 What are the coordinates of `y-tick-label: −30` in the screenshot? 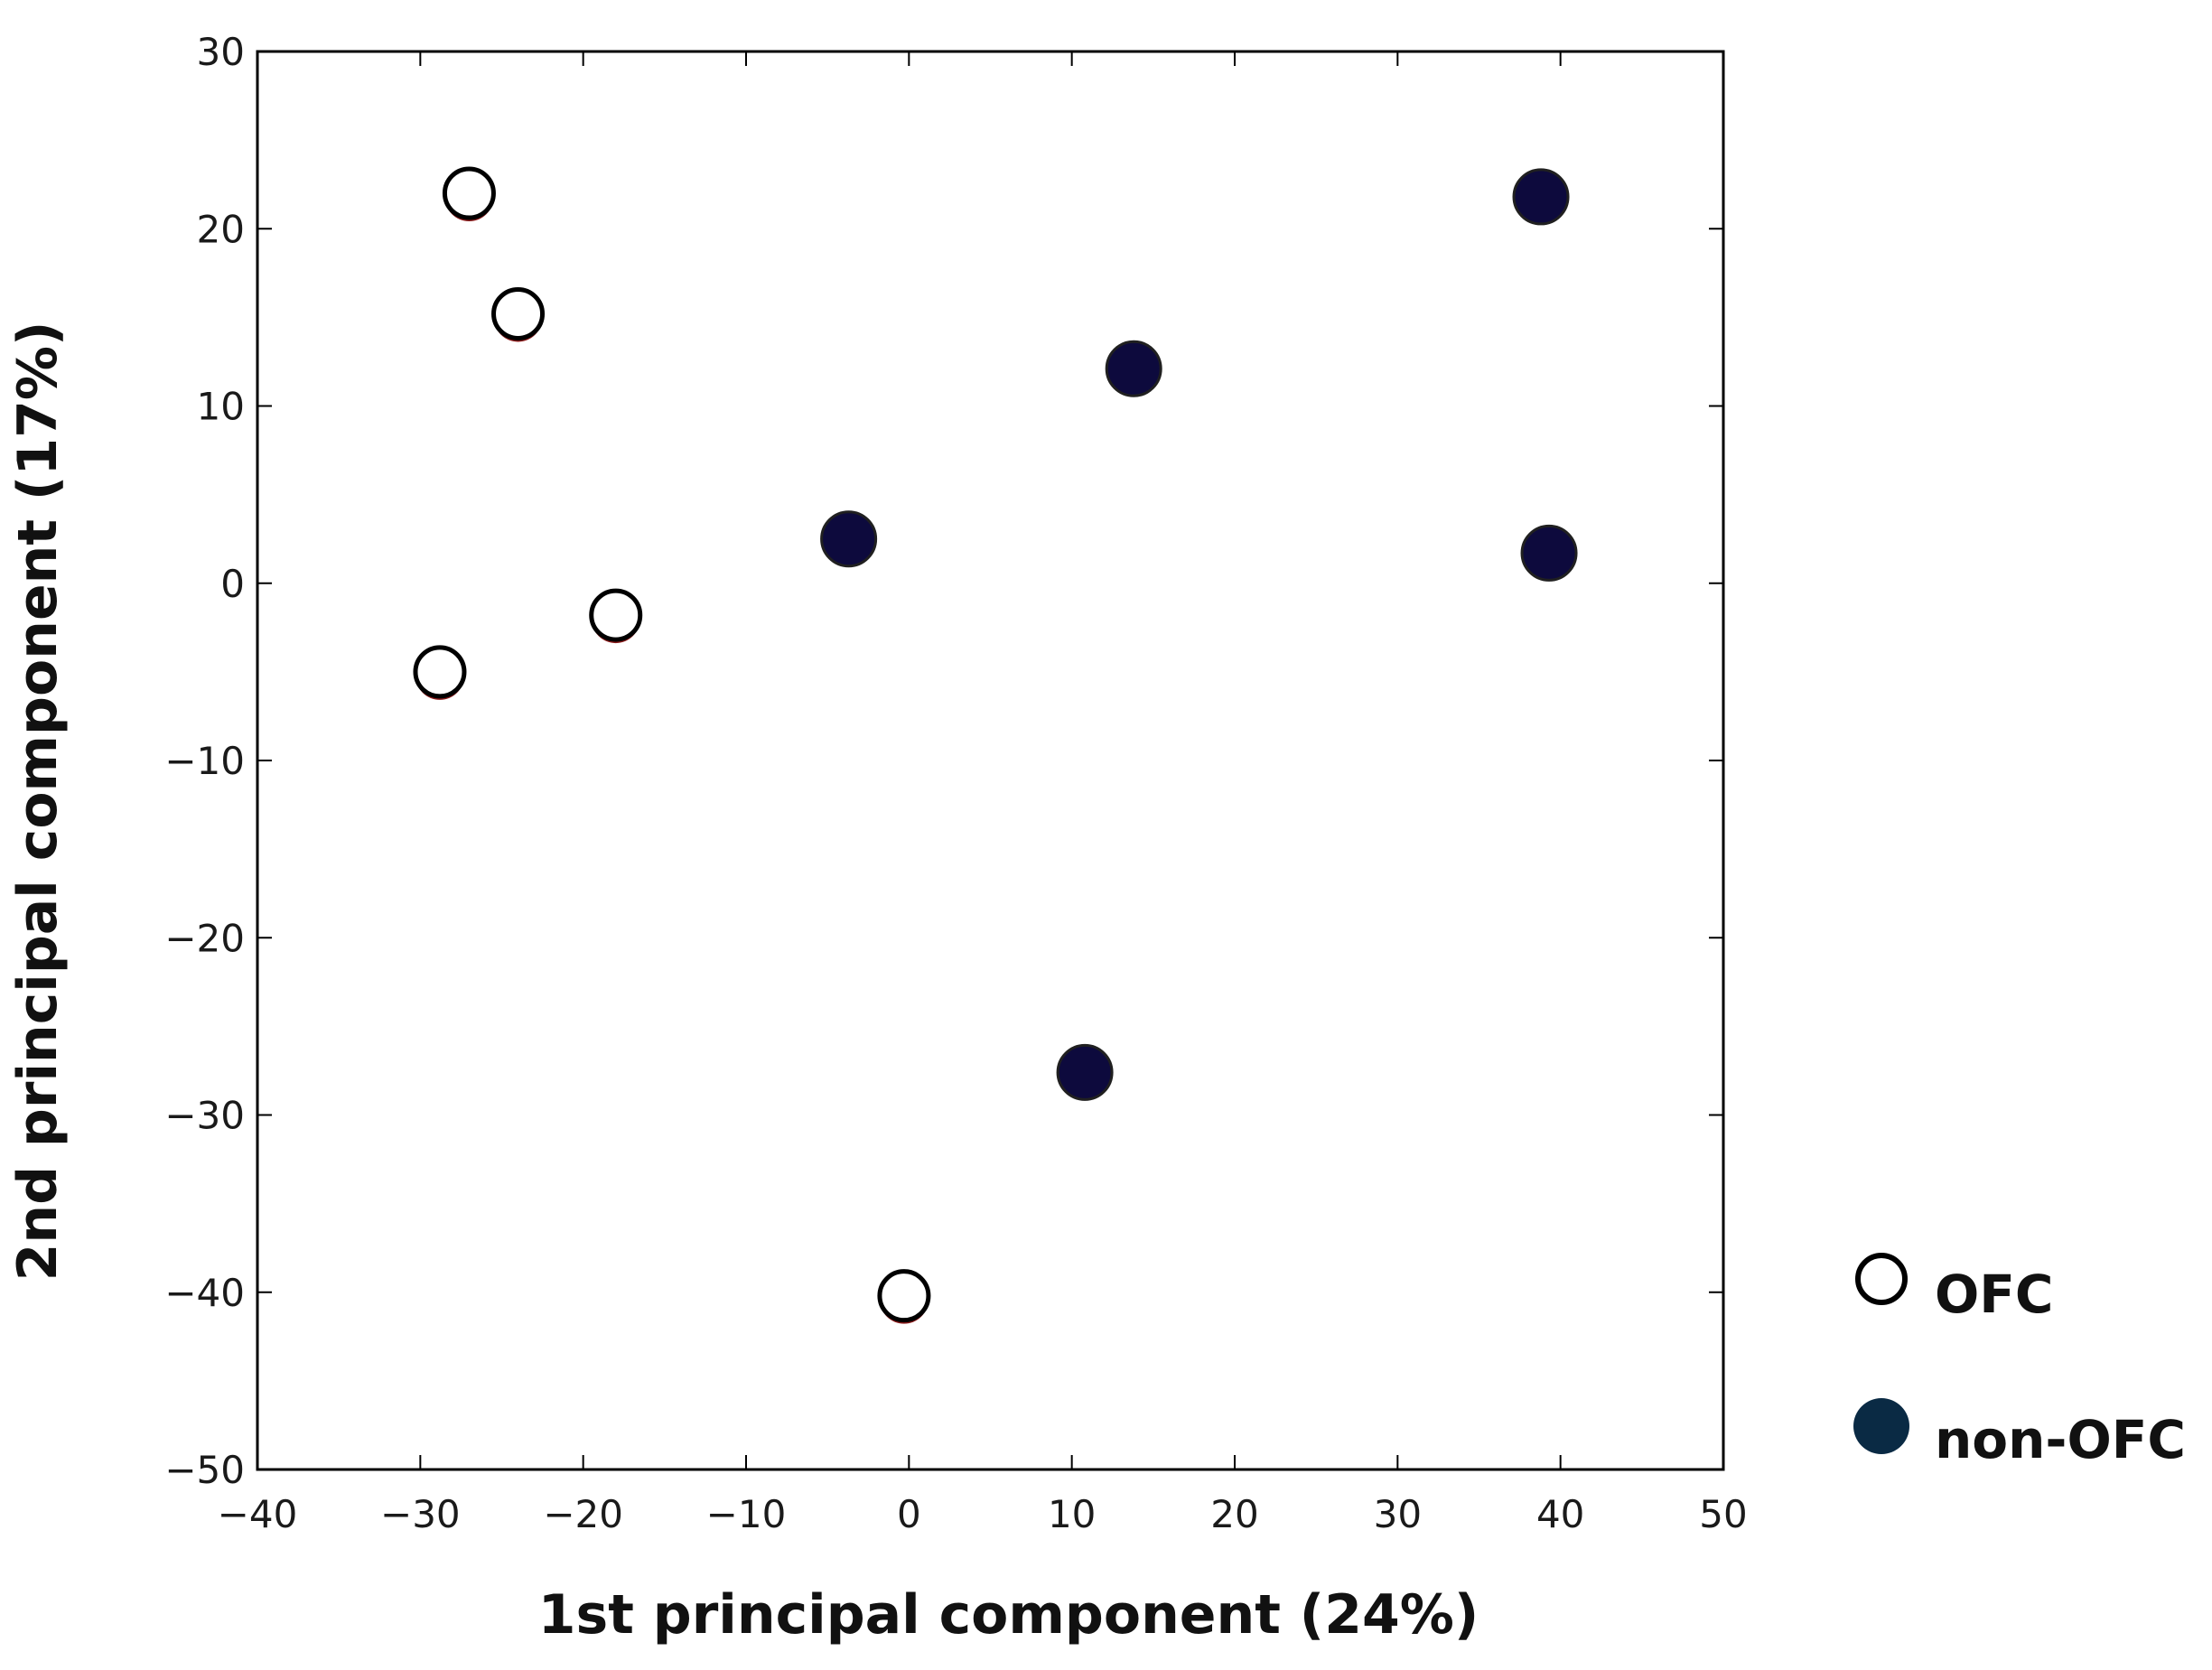 It's located at (204, 1116).